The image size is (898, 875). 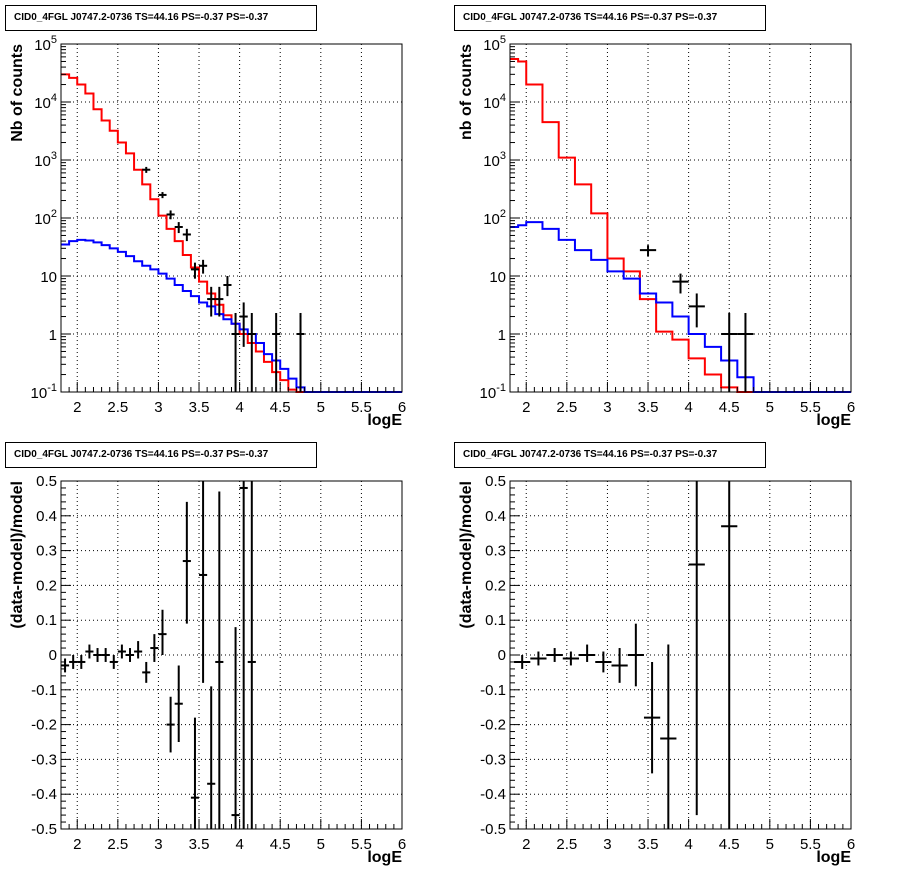 I want to click on y-axis-label: (data-model)/model, so click(x=17, y=555).